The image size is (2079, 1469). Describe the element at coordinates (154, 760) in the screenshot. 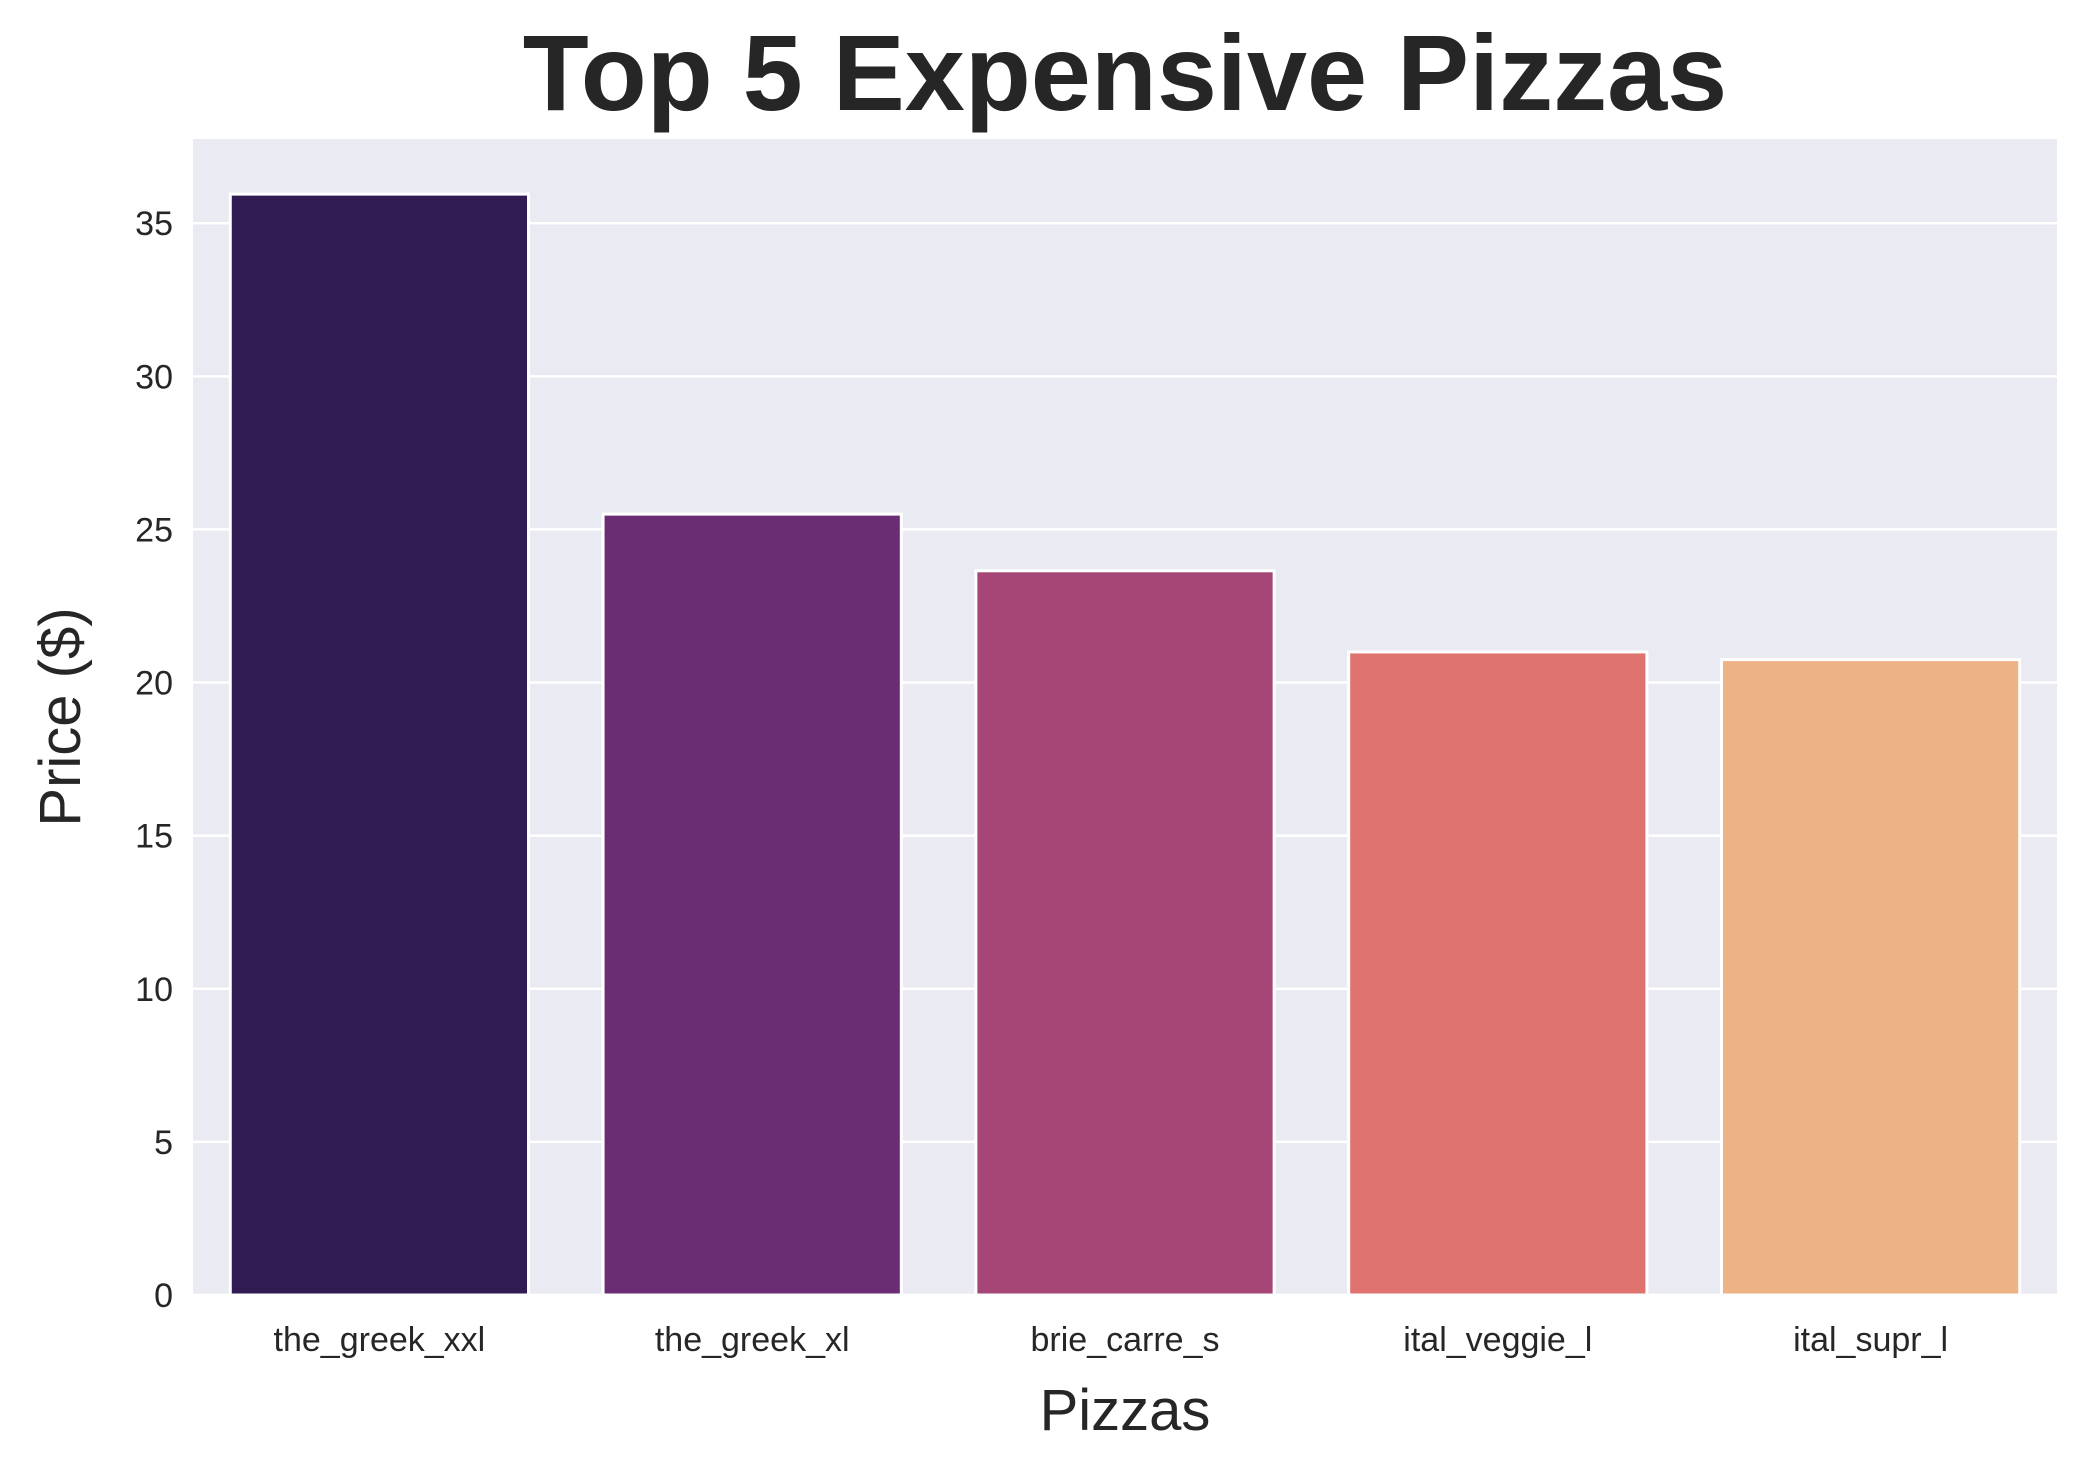

I see `y-tick-labels: 0 5 10 15 20 25 30 35` at that location.